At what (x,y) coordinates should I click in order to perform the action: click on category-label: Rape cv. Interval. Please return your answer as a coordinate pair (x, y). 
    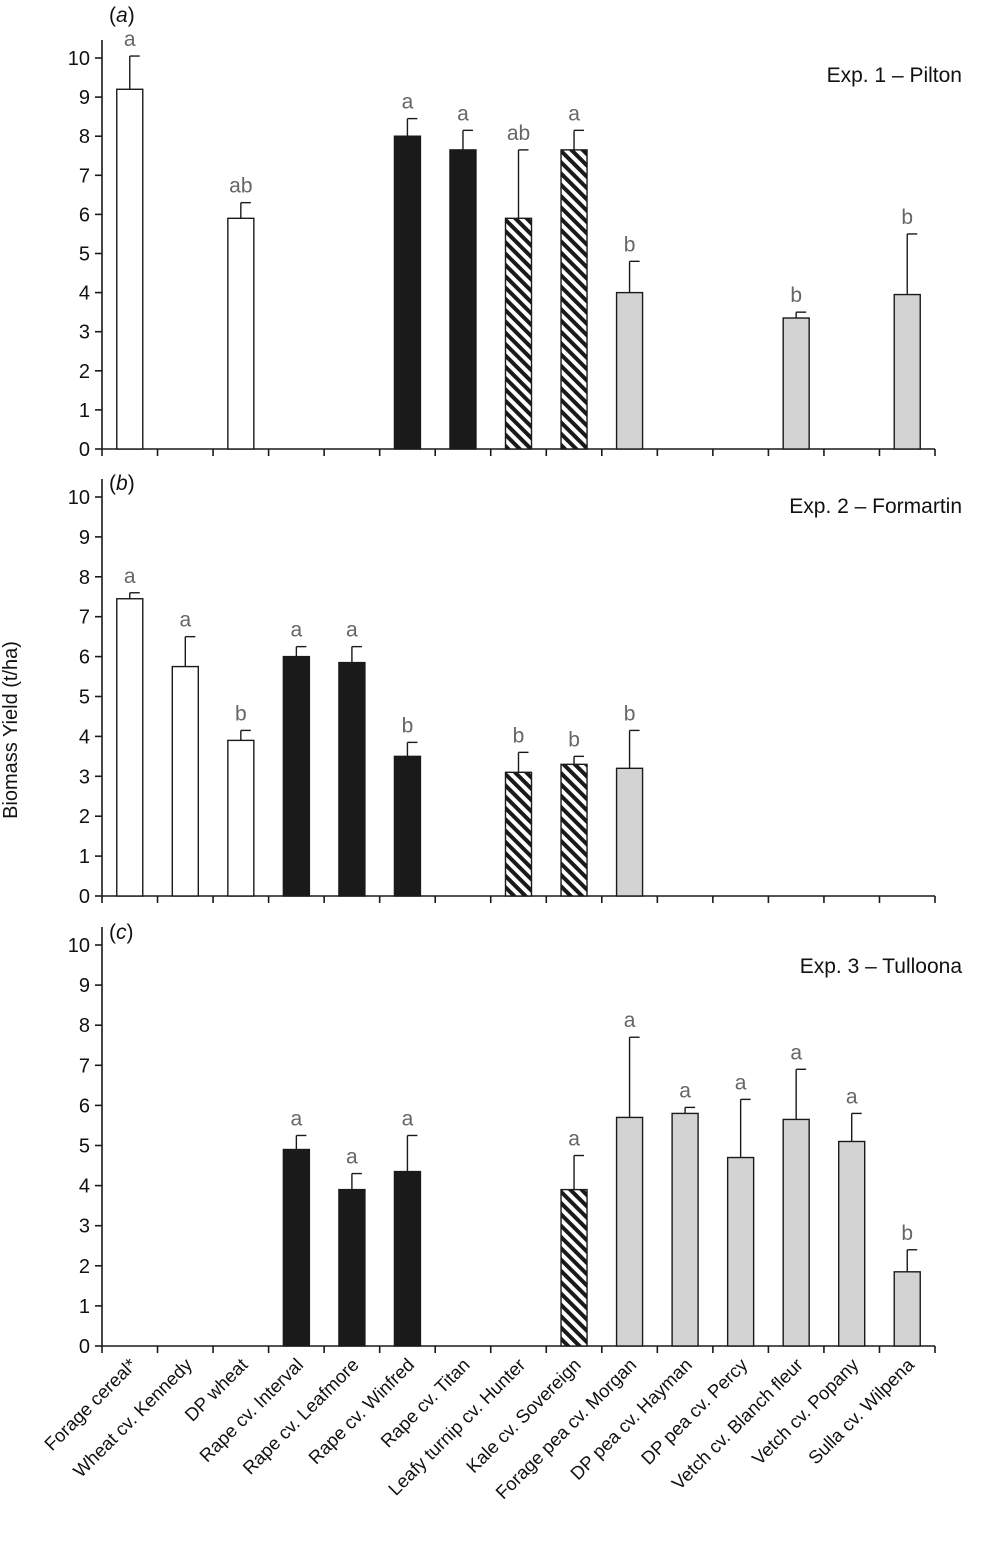
    Looking at the image, I should click on (251, 1410).